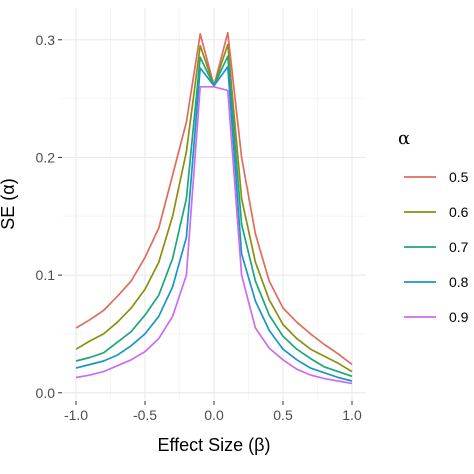  What do you see at coordinates (459, 317) in the screenshot?
I see `legend-label-0-9: 0.9` at bounding box center [459, 317].